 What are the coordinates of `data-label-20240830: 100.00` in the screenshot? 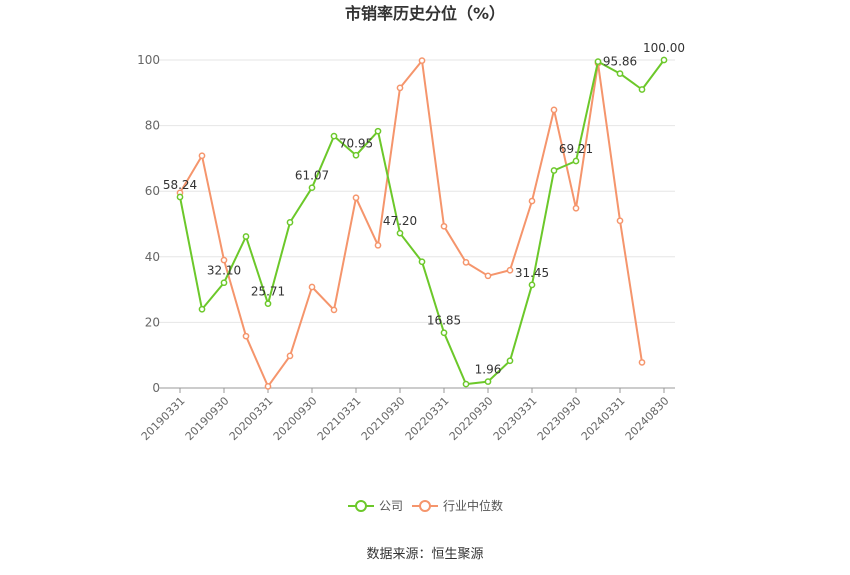 It's located at (664, 48).